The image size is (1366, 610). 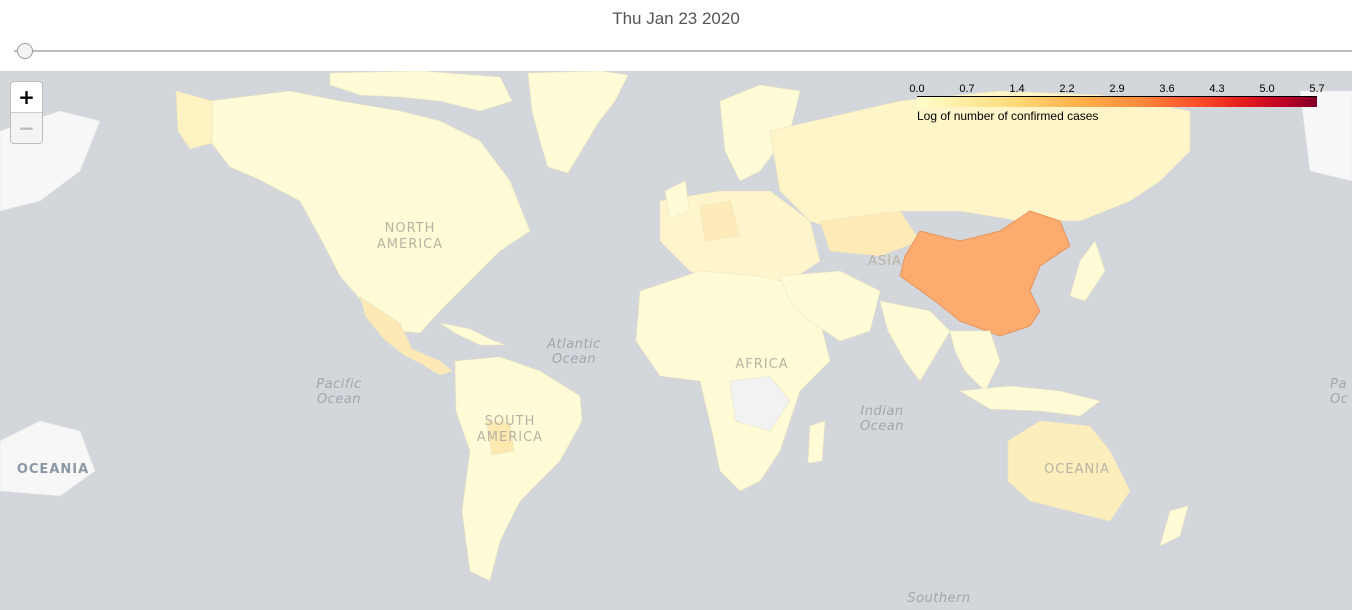 I want to click on legend-ticks: 0.0 0.7 1.4 2.2 2.9 3.6 4.3 5.0 5.7, so click(x=1116, y=89).